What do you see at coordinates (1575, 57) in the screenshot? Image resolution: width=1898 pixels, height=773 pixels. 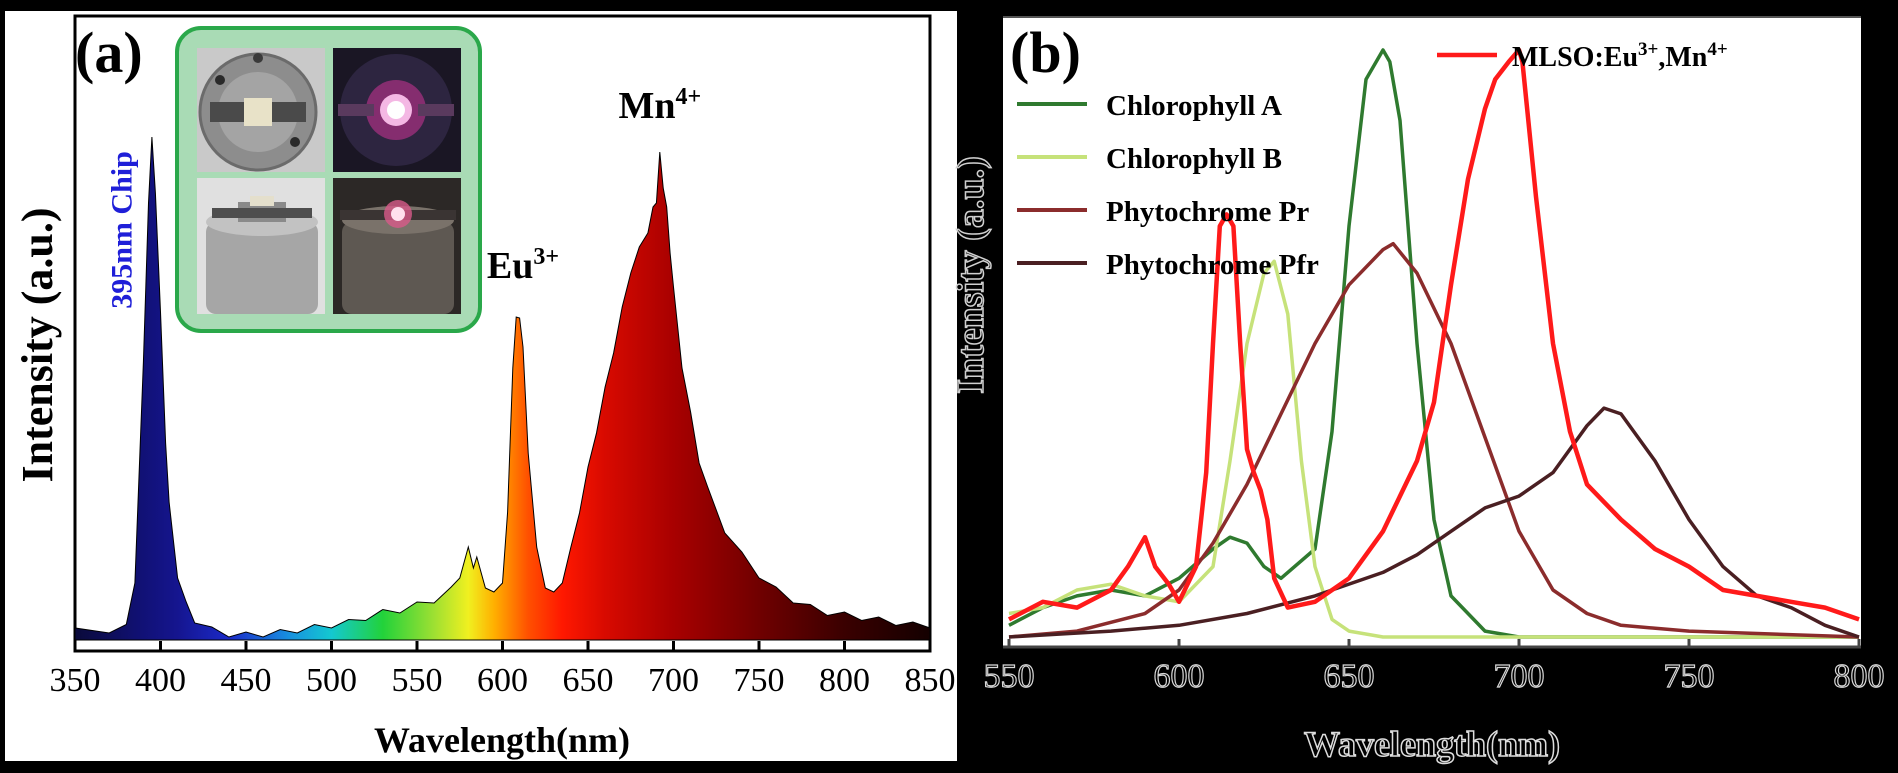 I see `legend-label-part: MLSO:Eu` at bounding box center [1575, 57].